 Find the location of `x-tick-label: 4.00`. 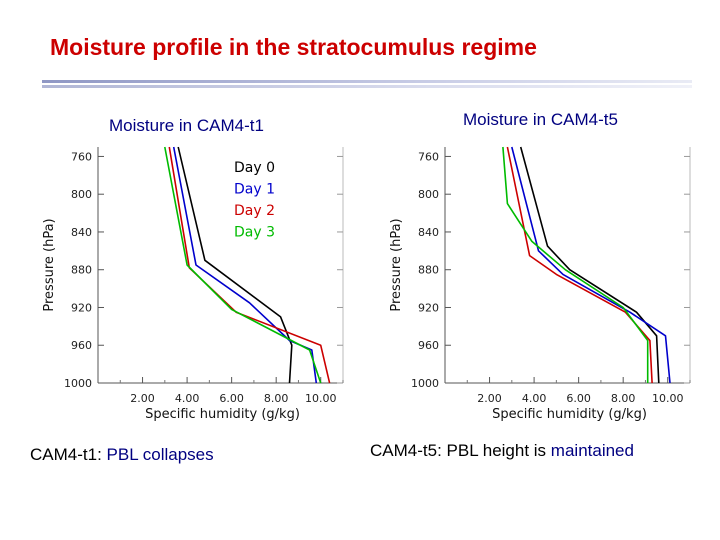

x-tick-label: 4.00 is located at coordinates (187, 398).